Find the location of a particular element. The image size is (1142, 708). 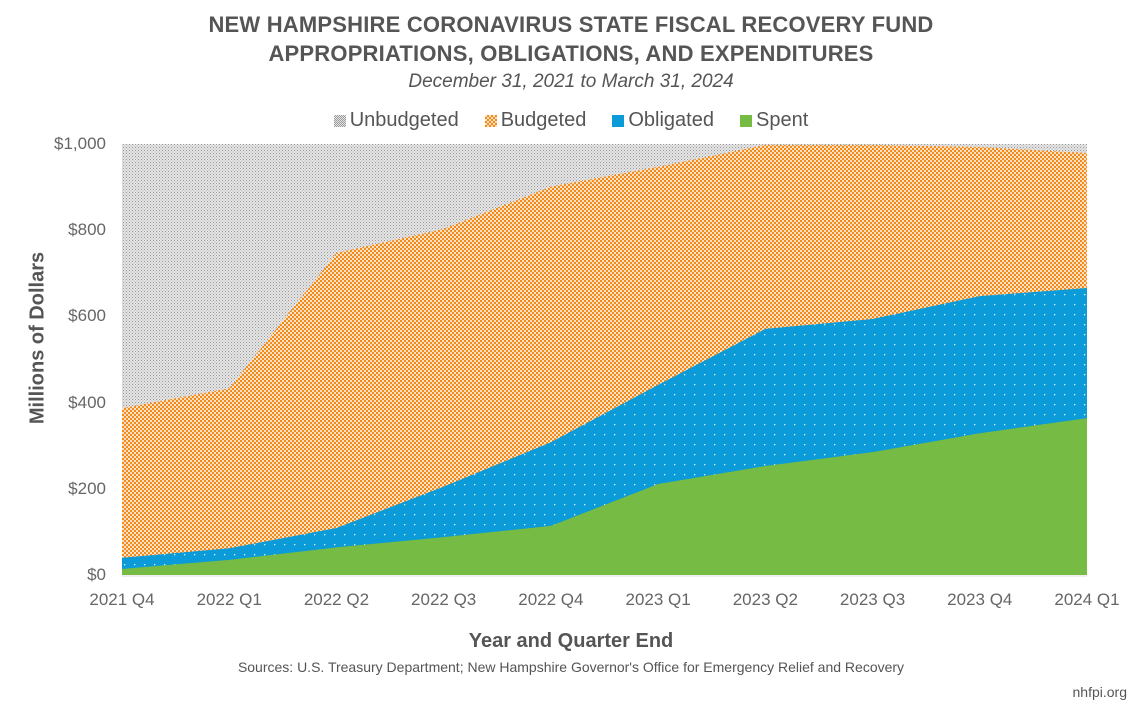

legend-swatch-obligated is located at coordinates (618, 120).